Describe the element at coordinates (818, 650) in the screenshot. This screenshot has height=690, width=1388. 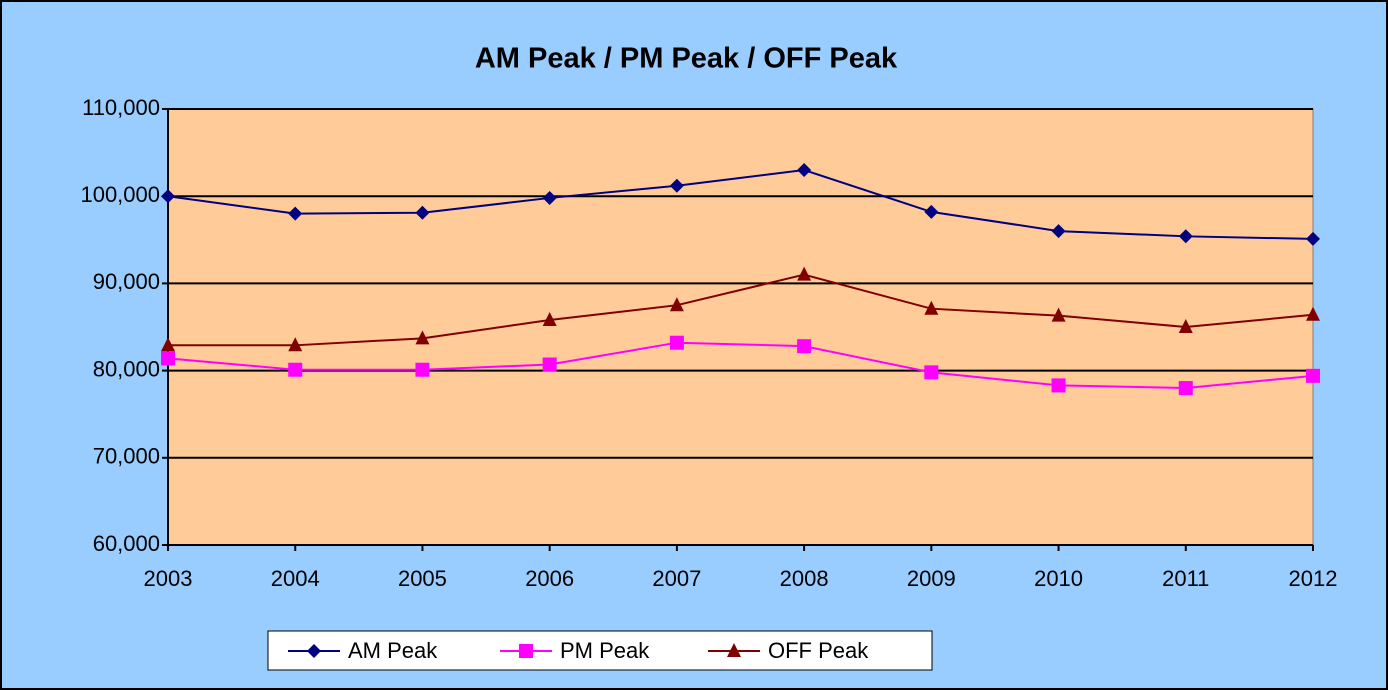
I see `legend-label: OFF Peak` at that location.